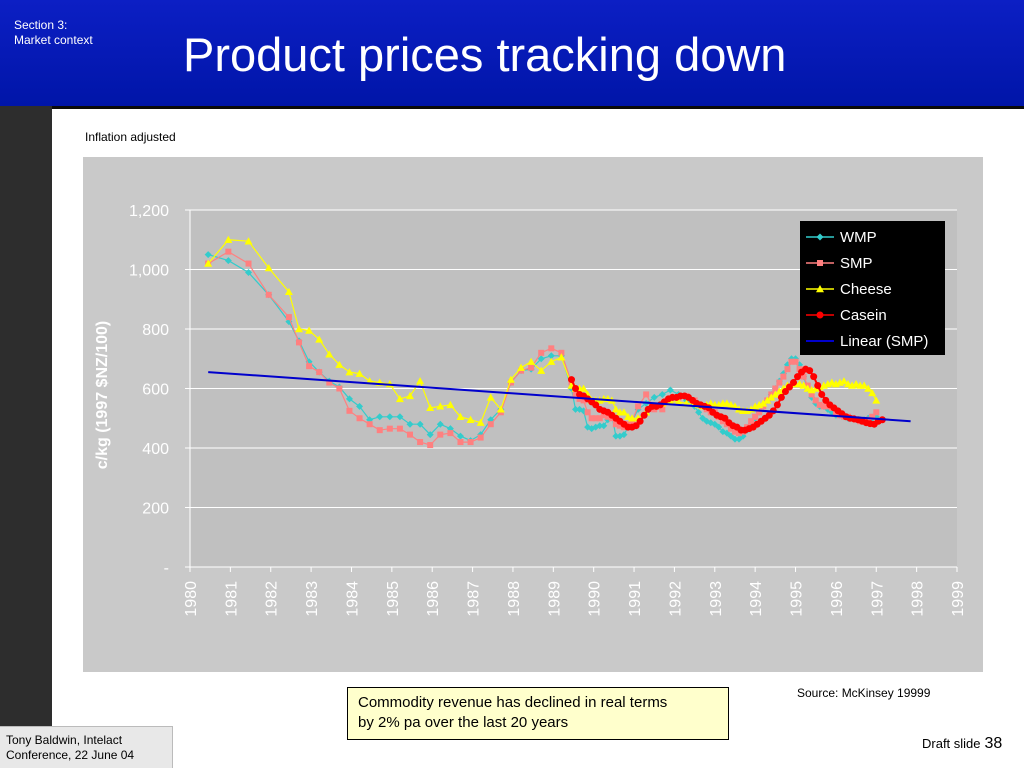  What do you see at coordinates (155, 330) in the screenshot?
I see `y-tick-label: 800` at bounding box center [155, 330].